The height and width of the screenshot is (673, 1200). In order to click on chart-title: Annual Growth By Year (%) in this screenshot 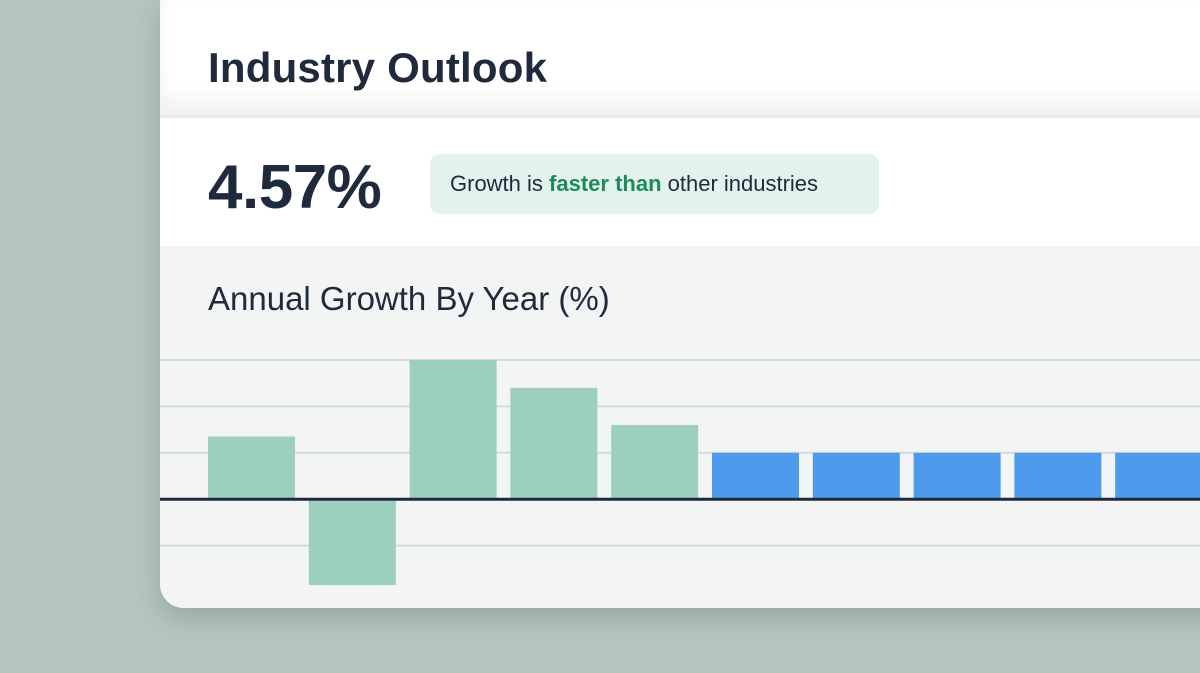, I will do `click(409, 298)`.